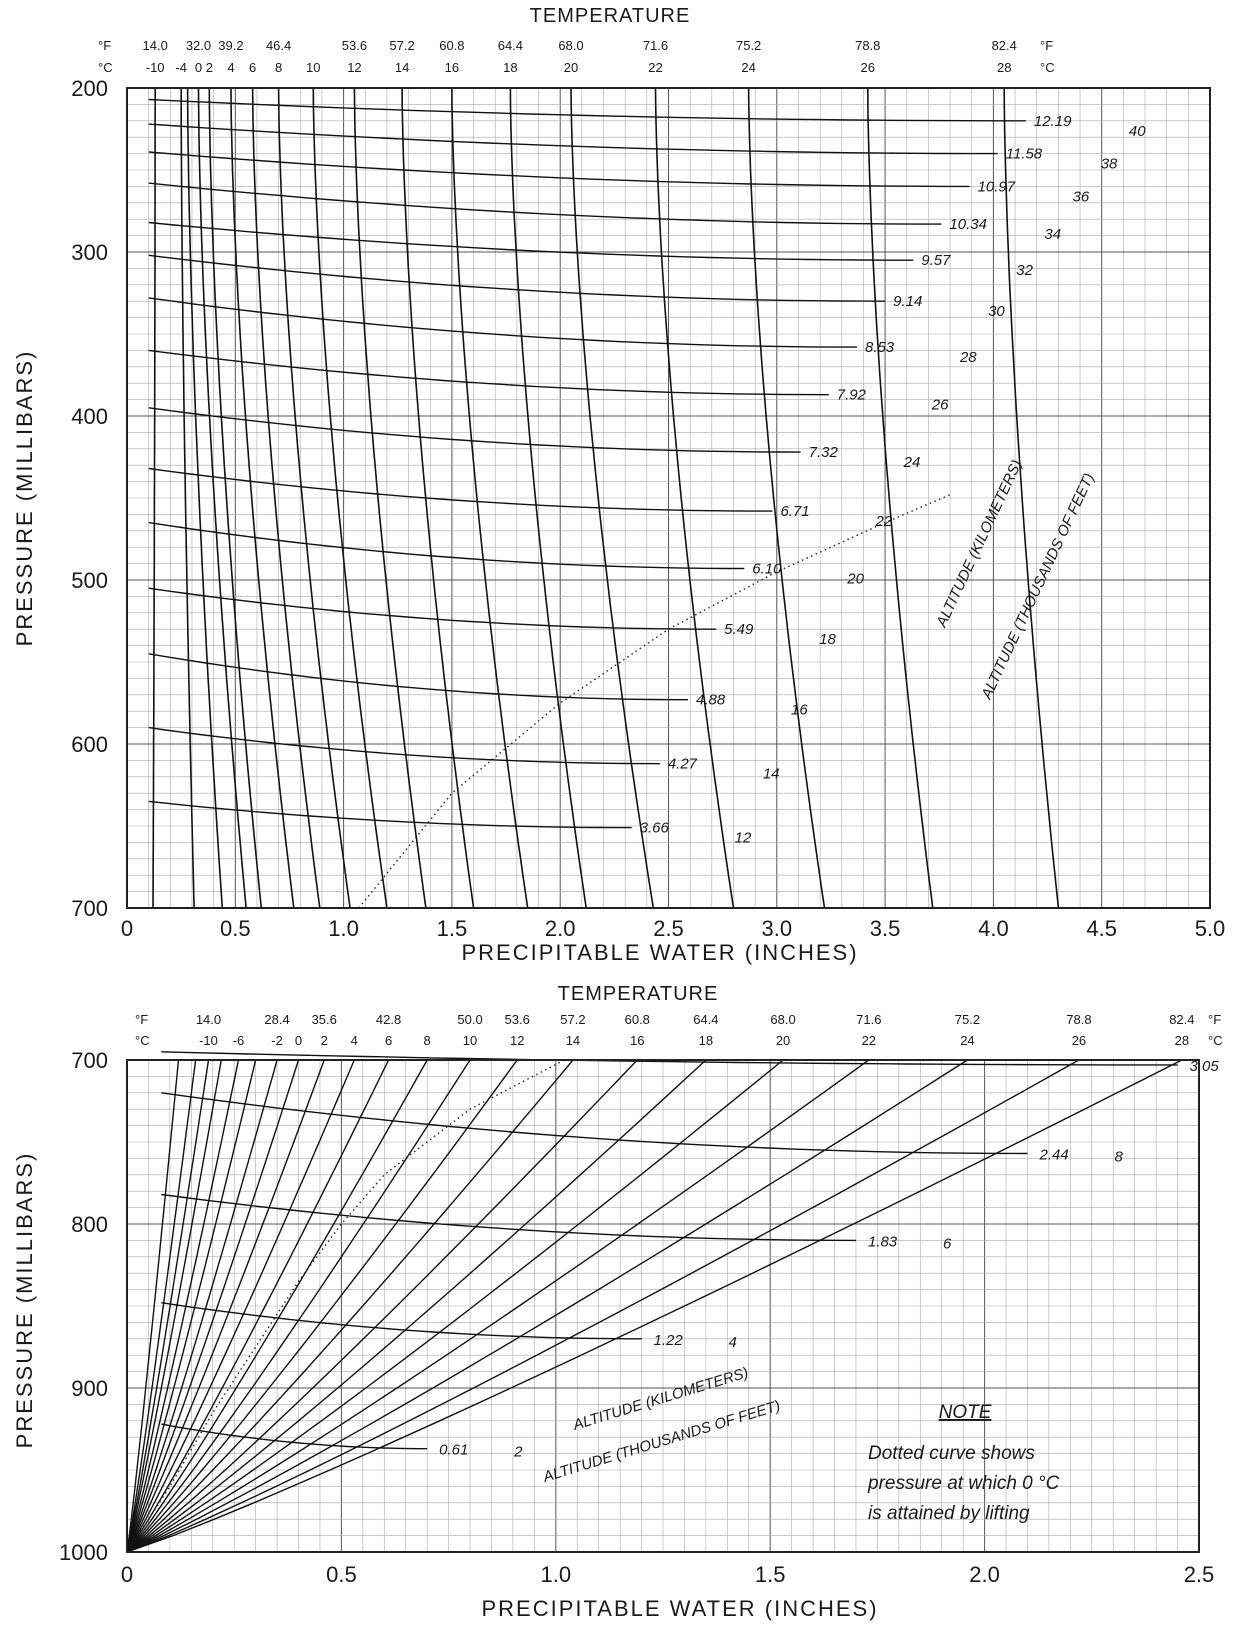  What do you see at coordinates (855, 579) in the screenshot?
I see `upper-altitude-ft-label: 20` at bounding box center [855, 579].